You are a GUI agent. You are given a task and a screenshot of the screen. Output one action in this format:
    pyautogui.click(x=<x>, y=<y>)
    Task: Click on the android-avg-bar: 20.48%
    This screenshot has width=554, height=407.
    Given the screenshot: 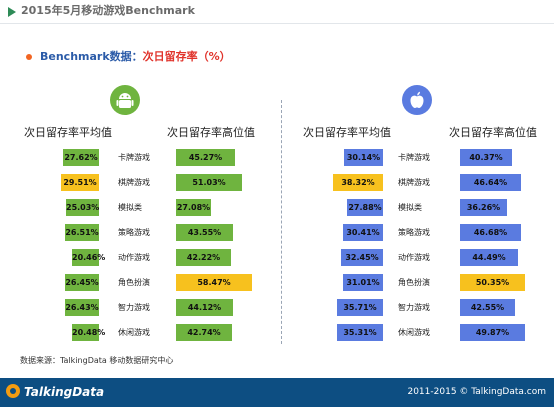 What is the action you would take?
    pyautogui.click(x=88, y=332)
    